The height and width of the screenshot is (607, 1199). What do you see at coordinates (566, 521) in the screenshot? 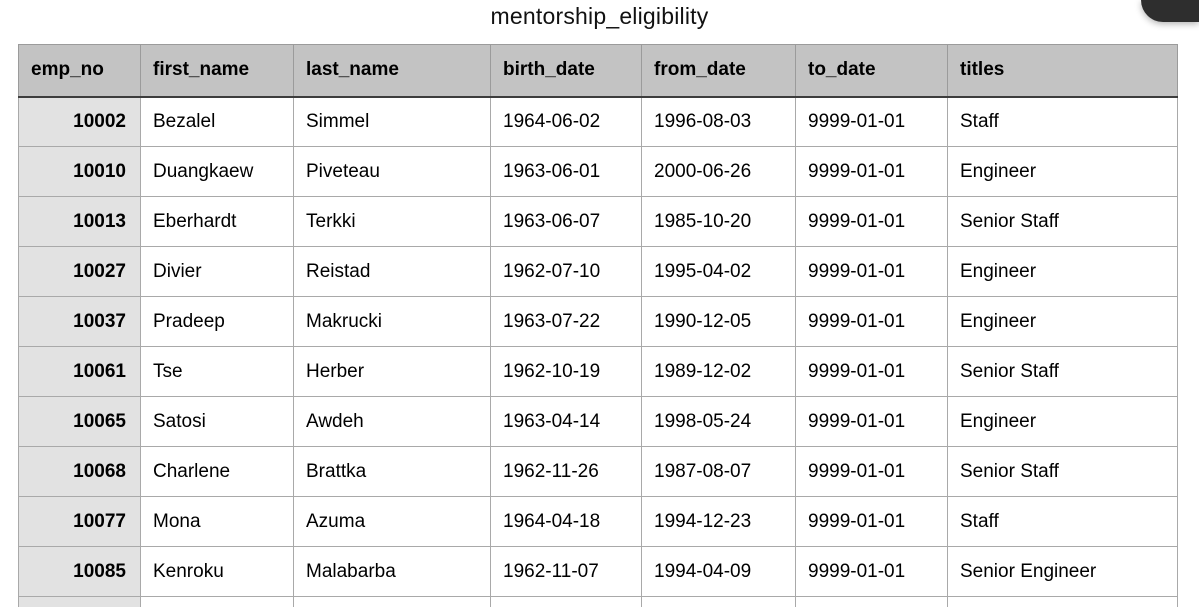
I see `cell-birth_date: 1964-04-18` at bounding box center [566, 521].